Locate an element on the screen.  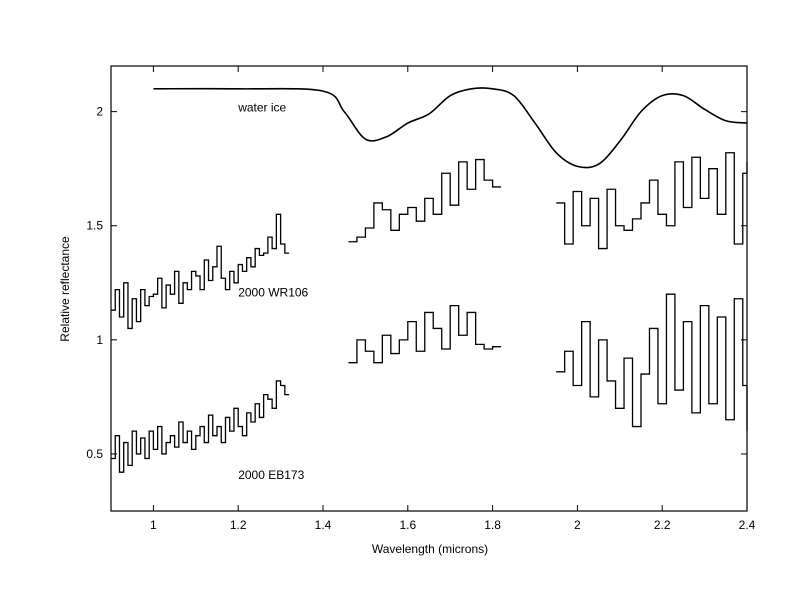
annotation-water-ice: water ice is located at coordinates (261, 108).